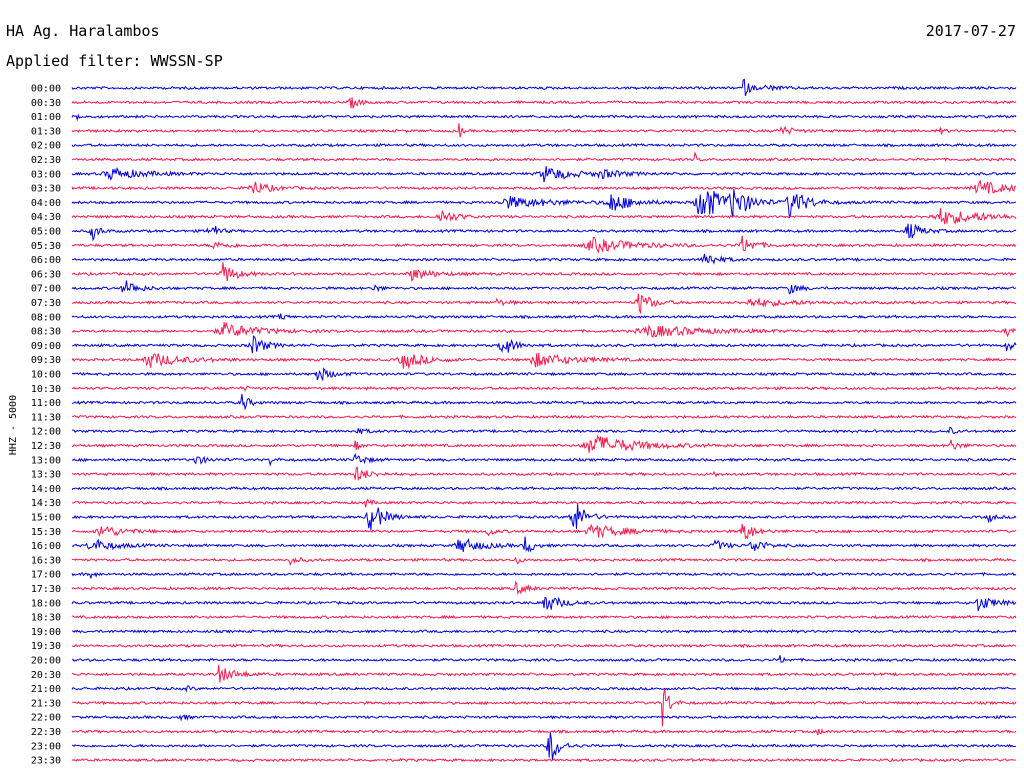 Image resolution: width=1024 pixels, height=780 pixels. I want to click on time-label-0230: 02:30, so click(46, 160).